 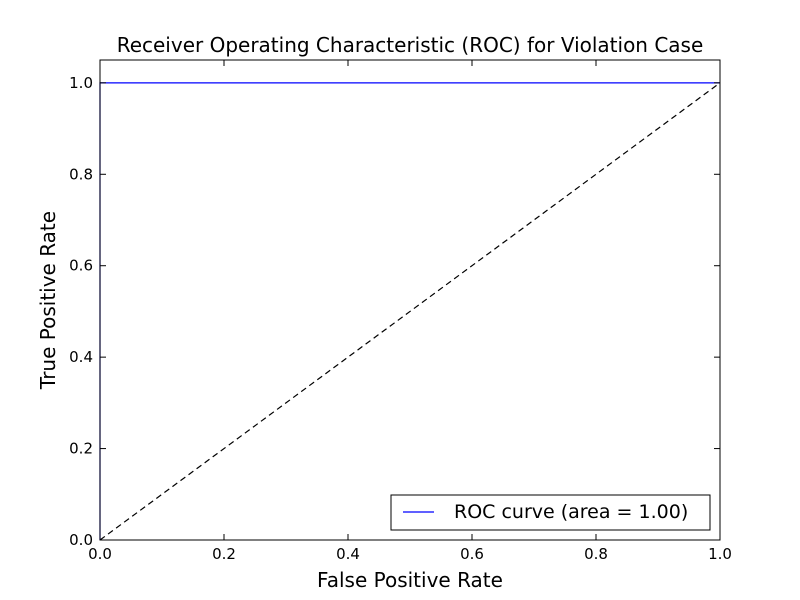 I want to click on x-tick-label: 0.6, so click(x=472, y=554).